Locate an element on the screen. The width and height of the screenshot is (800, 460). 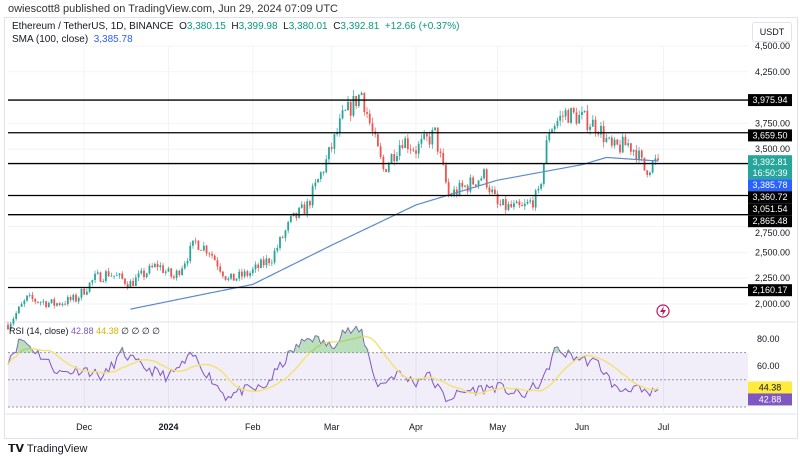
countdown-label: 16:50:39 is located at coordinates (769, 173).